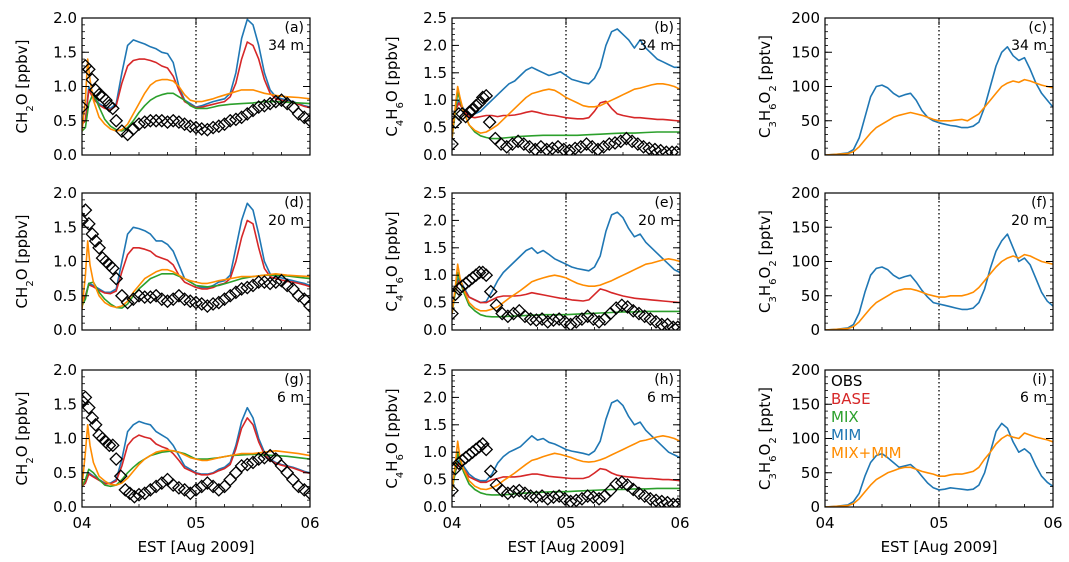 The width and height of the screenshot is (1069, 562). I want to click on height-label: 6 m, so click(290, 398).